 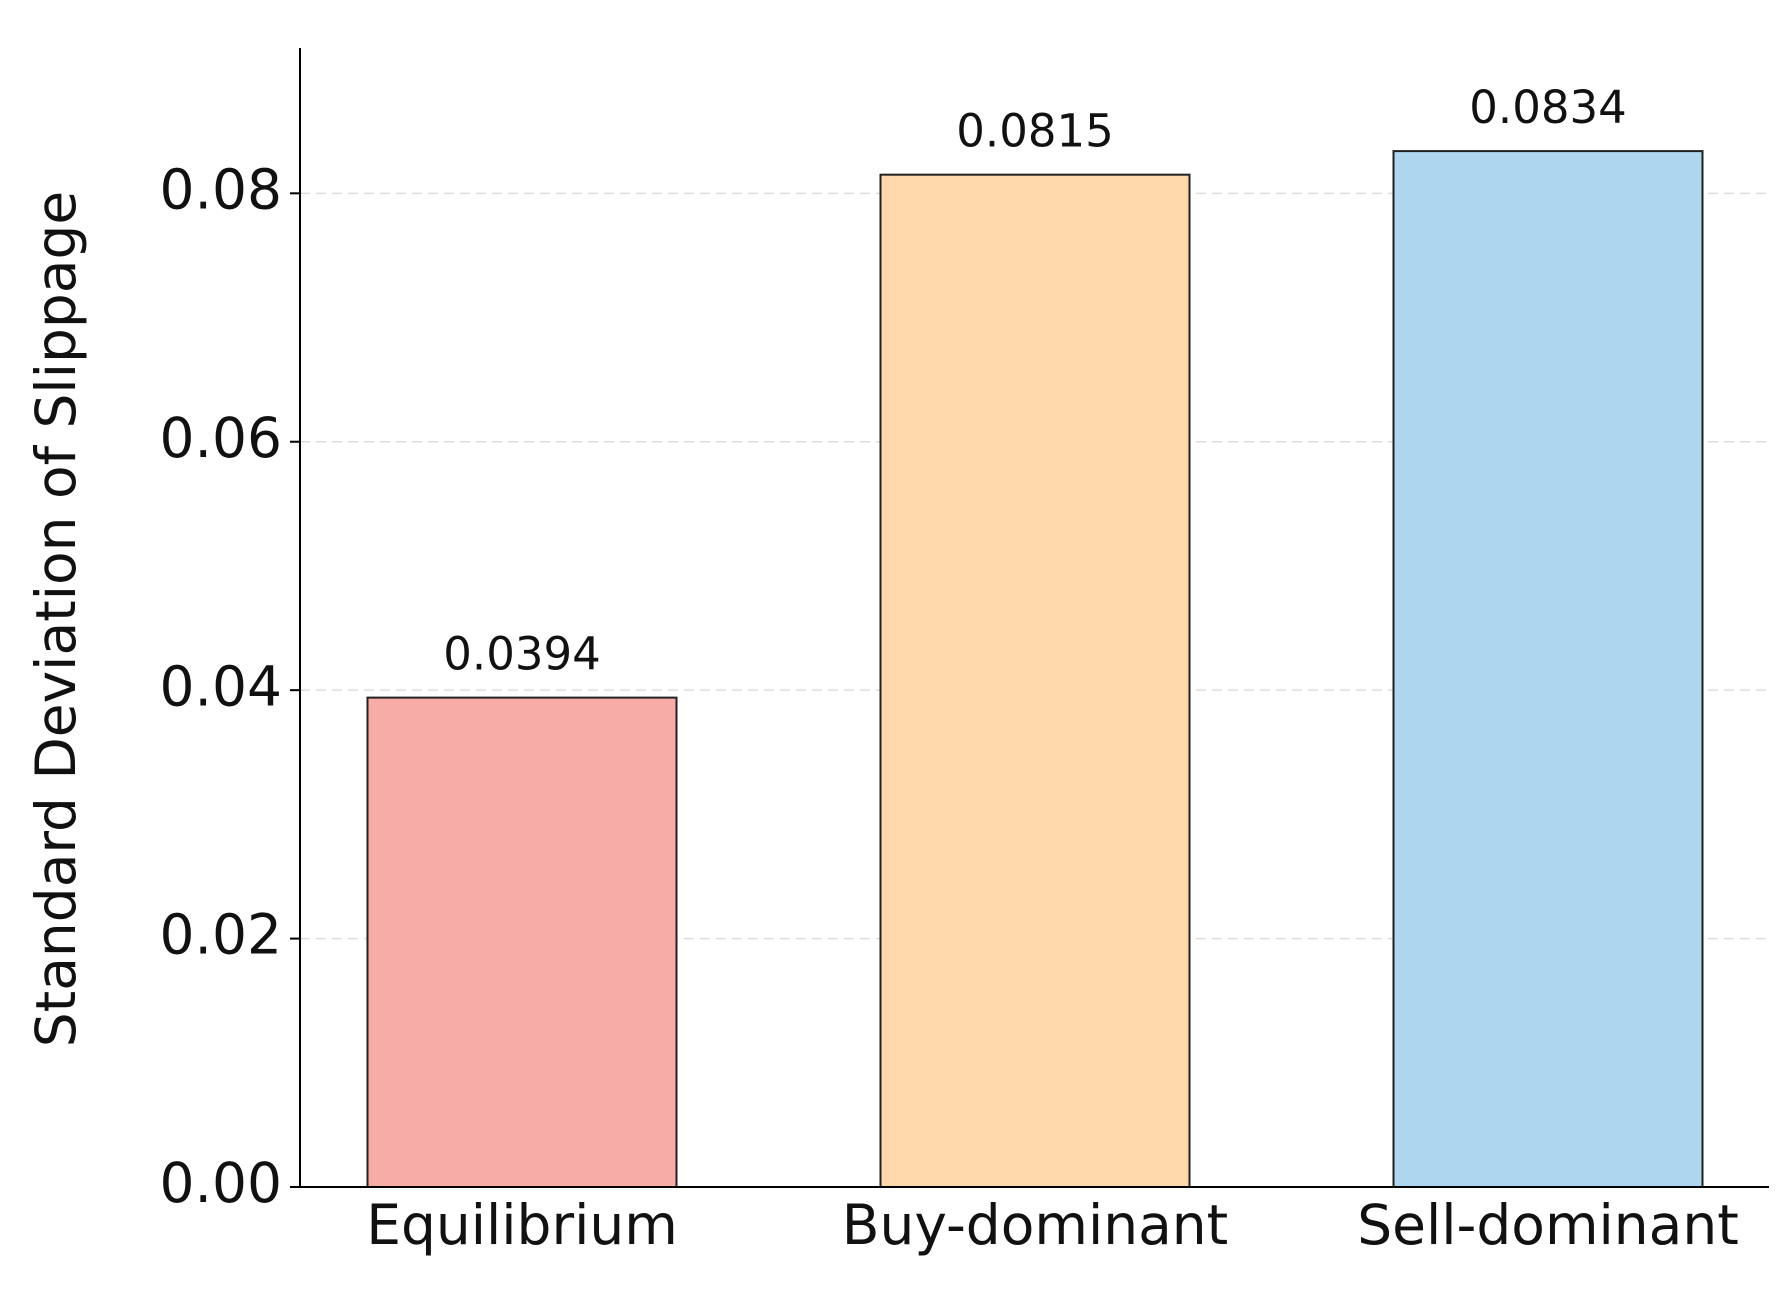 What do you see at coordinates (522, 1225) in the screenshot?
I see `x-tick-label: Equilibrium` at bounding box center [522, 1225].